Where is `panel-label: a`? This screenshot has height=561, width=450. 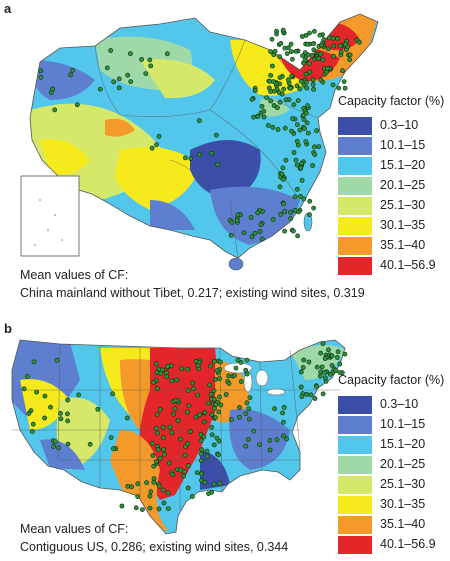
panel-label: a is located at coordinates (8, 8).